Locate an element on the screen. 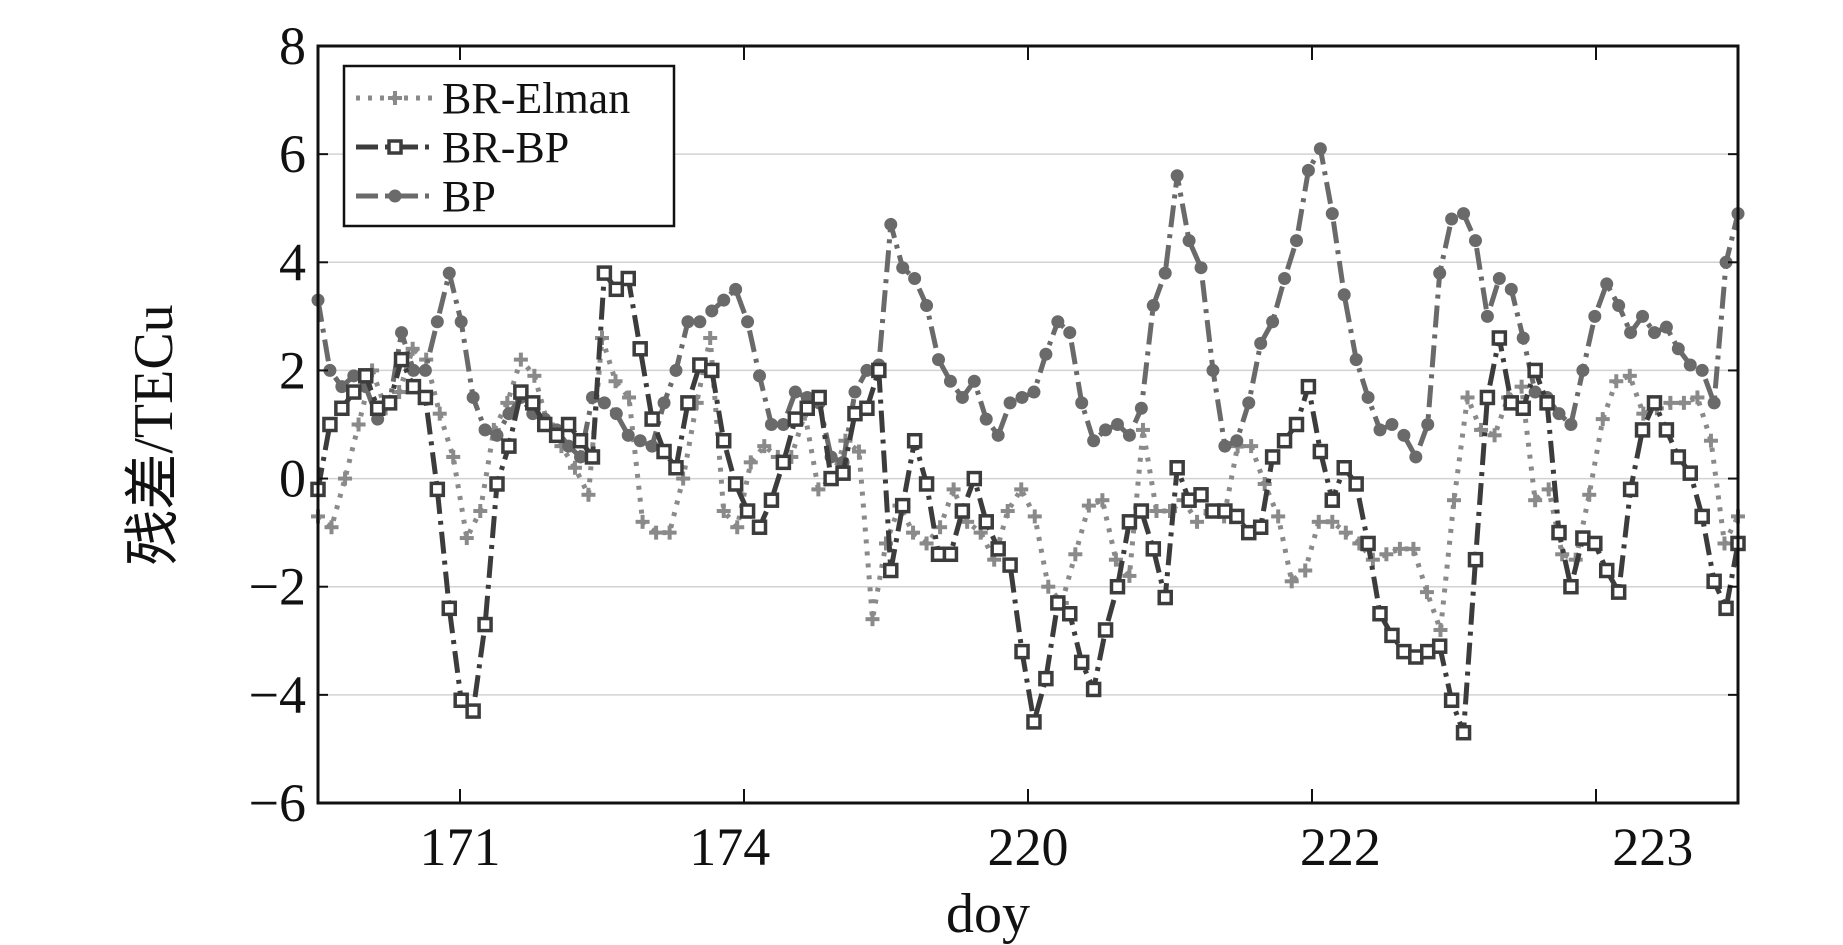 This screenshot has height=945, width=1843. y-axis-label: 残差/TECu is located at coordinates (154, 434).